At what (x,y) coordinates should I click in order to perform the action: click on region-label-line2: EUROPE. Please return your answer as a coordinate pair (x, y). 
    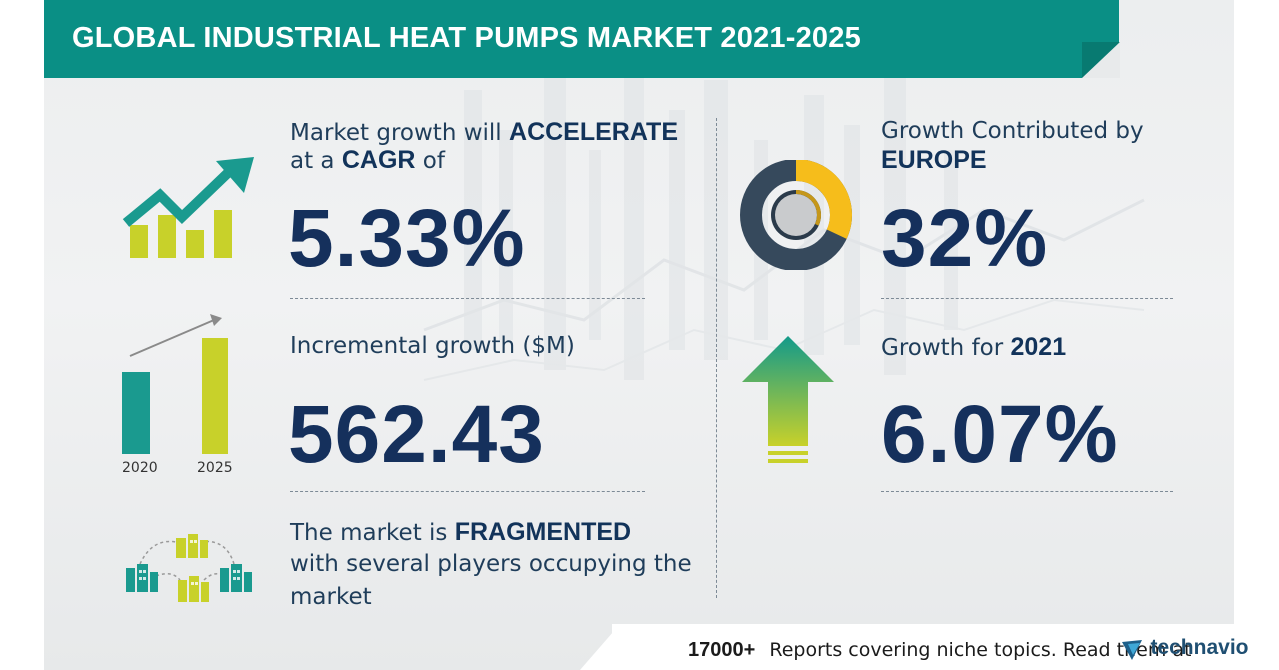
    Looking at the image, I should click on (934, 160).